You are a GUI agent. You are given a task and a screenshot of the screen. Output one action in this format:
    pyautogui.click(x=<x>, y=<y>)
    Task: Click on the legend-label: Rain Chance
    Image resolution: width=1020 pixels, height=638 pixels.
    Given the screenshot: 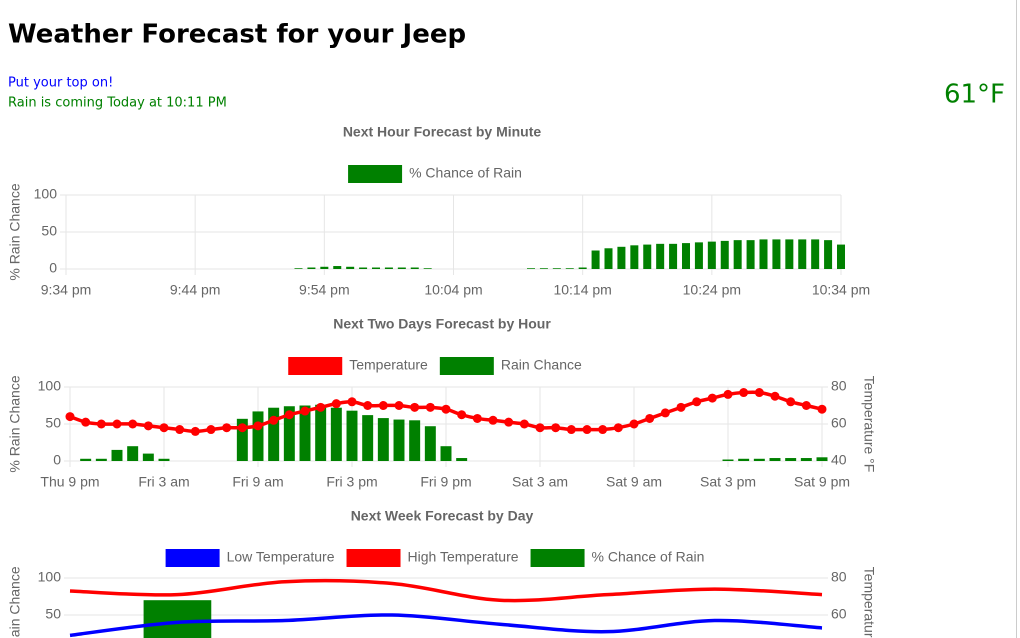 What is the action you would take?
    pyautogui.click(x=541, y=365)
    